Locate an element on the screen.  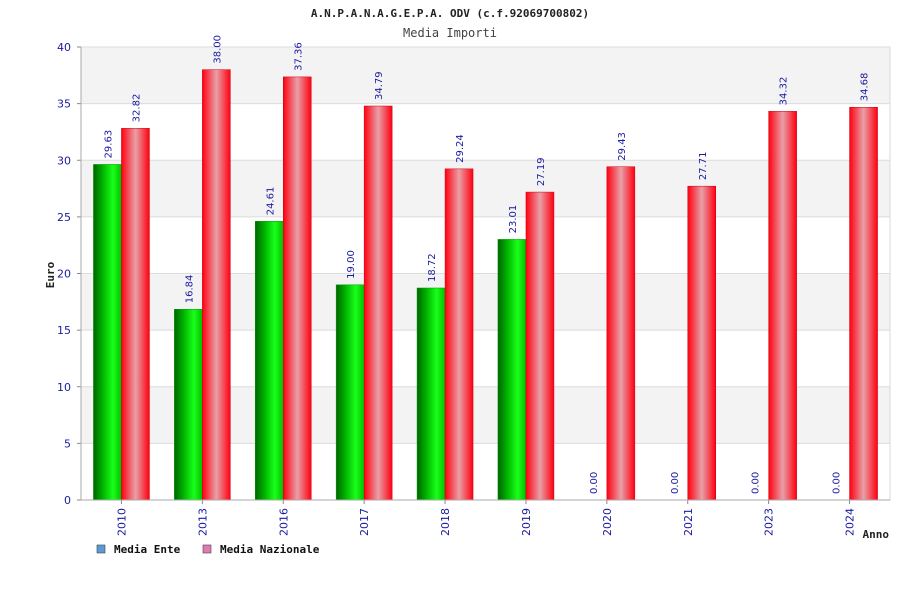
y-tick-label: 30 is located at coordinates (64, 160).